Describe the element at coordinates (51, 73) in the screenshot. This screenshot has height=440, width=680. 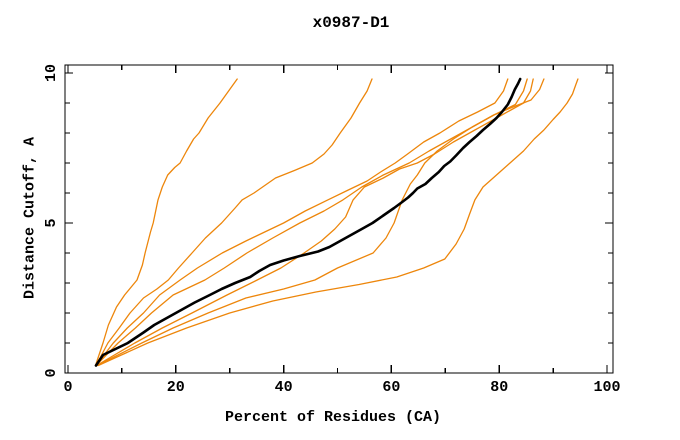
I see `y-tick-label: 10` at that location.